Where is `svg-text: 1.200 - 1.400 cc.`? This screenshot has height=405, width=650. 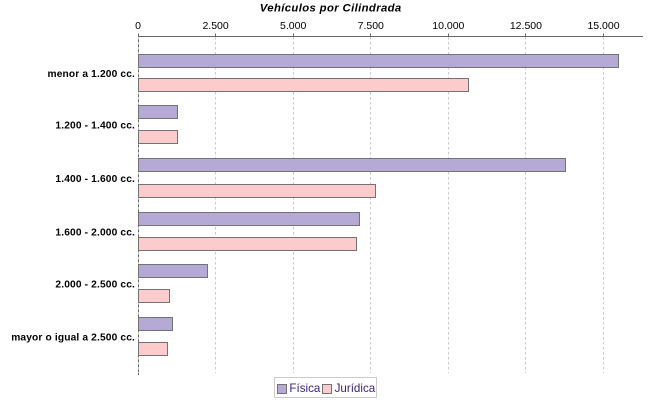 svg-text: 1.200 - 1.400 cc. is located at coordinates (95, 125).